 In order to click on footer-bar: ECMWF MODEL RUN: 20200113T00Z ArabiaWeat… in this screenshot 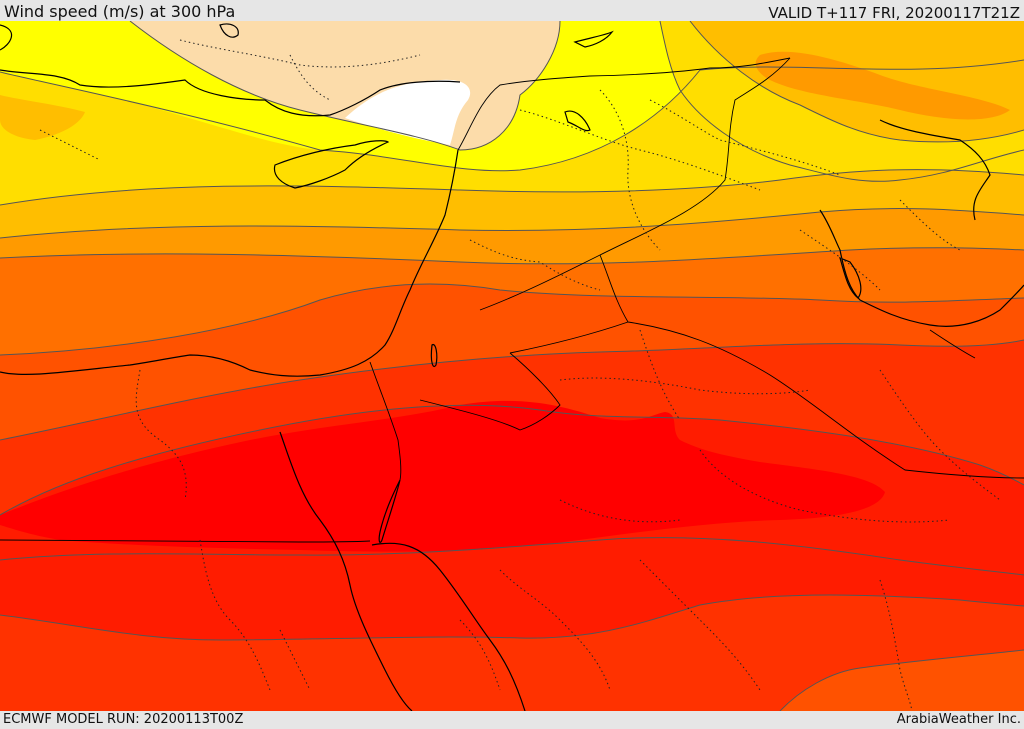, I will do `click(512, 720)`.